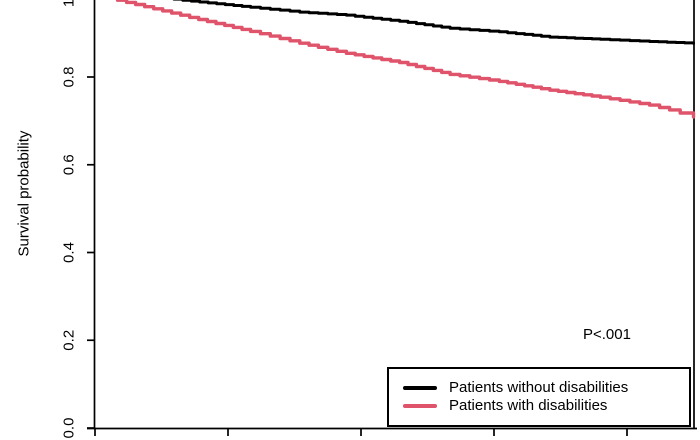  I want to click on y-axis-tick-label: 0.8, so click(68, 77).